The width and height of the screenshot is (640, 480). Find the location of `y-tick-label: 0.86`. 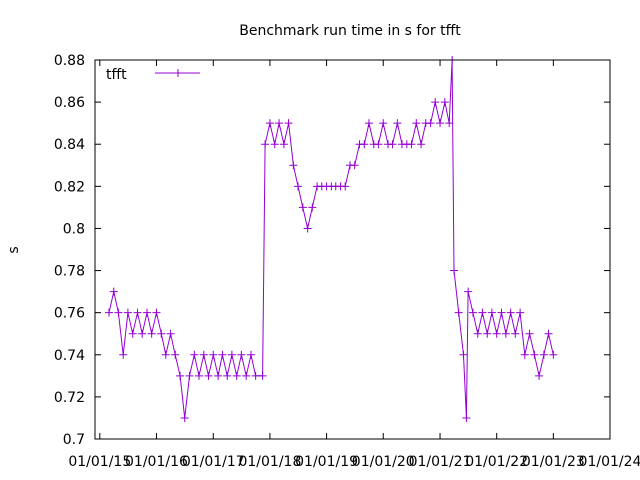

y-tick-label: 0.86 is located at coordinates (69, 103).